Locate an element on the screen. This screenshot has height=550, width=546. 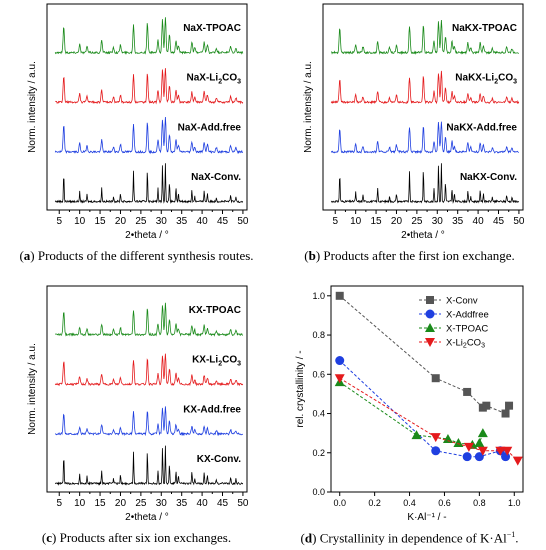
series-line-X-Li2CO3 is located at coordinates (429, 419).